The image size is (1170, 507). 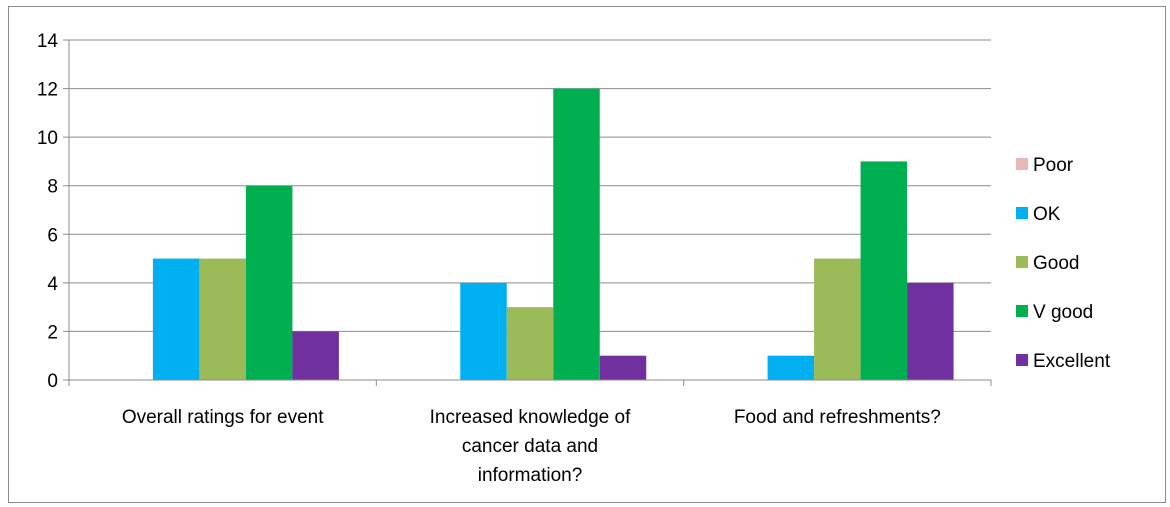 I want to click on y-tick-label: 6, so click(x=52, y=235).